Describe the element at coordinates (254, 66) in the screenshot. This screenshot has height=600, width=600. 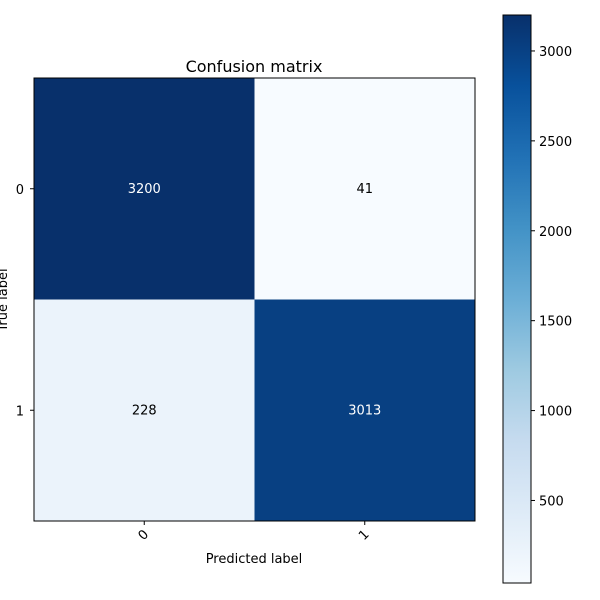
I see `chart-title: Confusion matrix` at that location.